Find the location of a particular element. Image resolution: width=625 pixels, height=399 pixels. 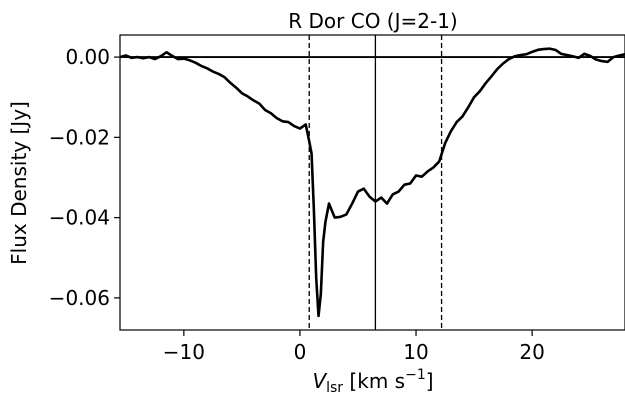

x-axis-label: Vlsr [km s−1] is located at coordinates (372, 381).